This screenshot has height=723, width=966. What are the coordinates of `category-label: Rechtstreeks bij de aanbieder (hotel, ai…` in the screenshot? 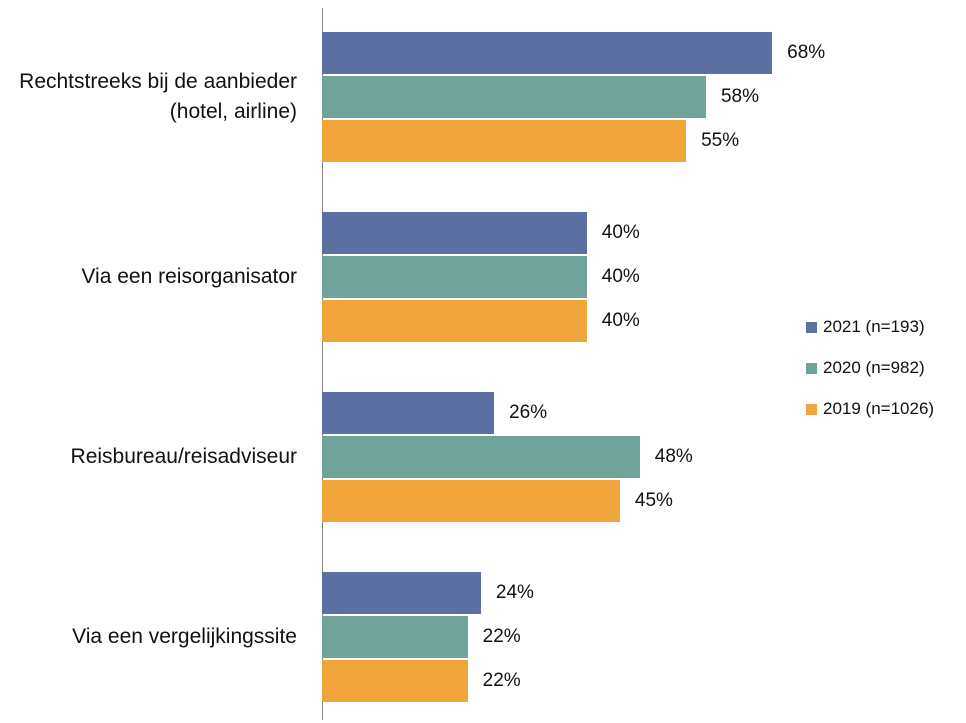 It's located at (158, 96).